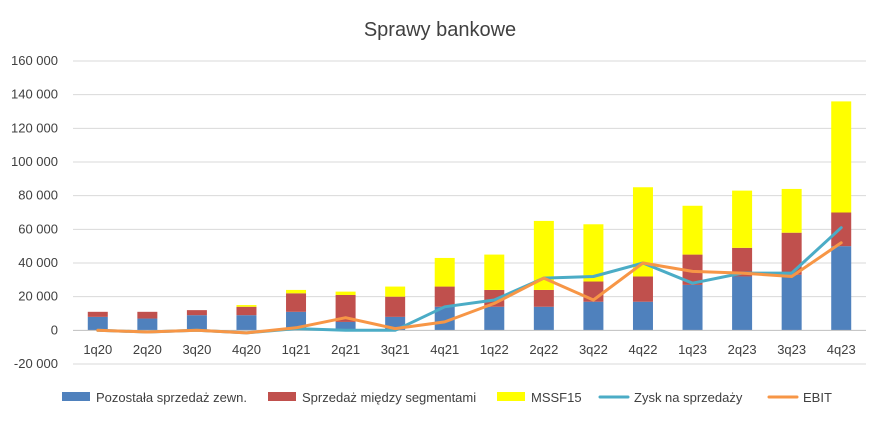  What do you see at coordinates (440, 30) in the screenshot?
I see `chart-title: Sprawy bankowe` at bounding box center [440, 30].